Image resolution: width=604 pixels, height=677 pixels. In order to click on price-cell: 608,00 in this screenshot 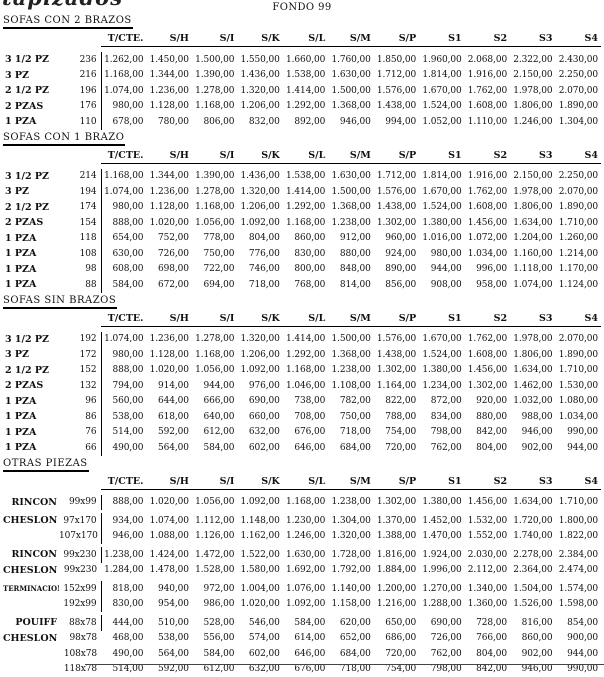, I will do `click(123, 270)`.